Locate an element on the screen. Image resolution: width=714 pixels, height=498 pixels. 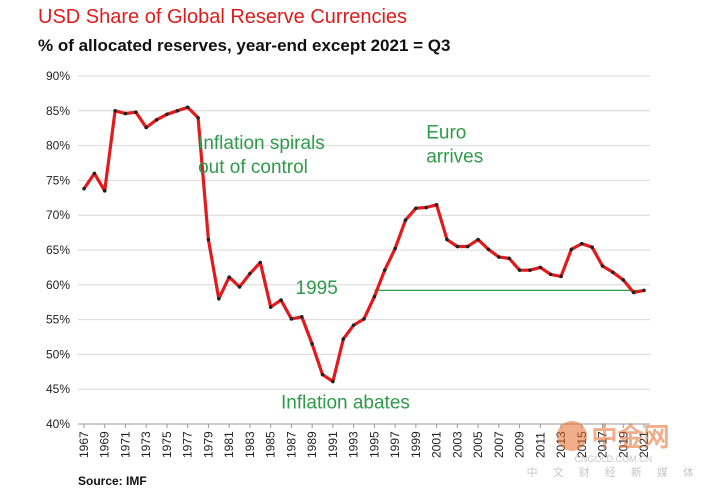
x-tick-label: 1995 is located at coordinates (374, 444).